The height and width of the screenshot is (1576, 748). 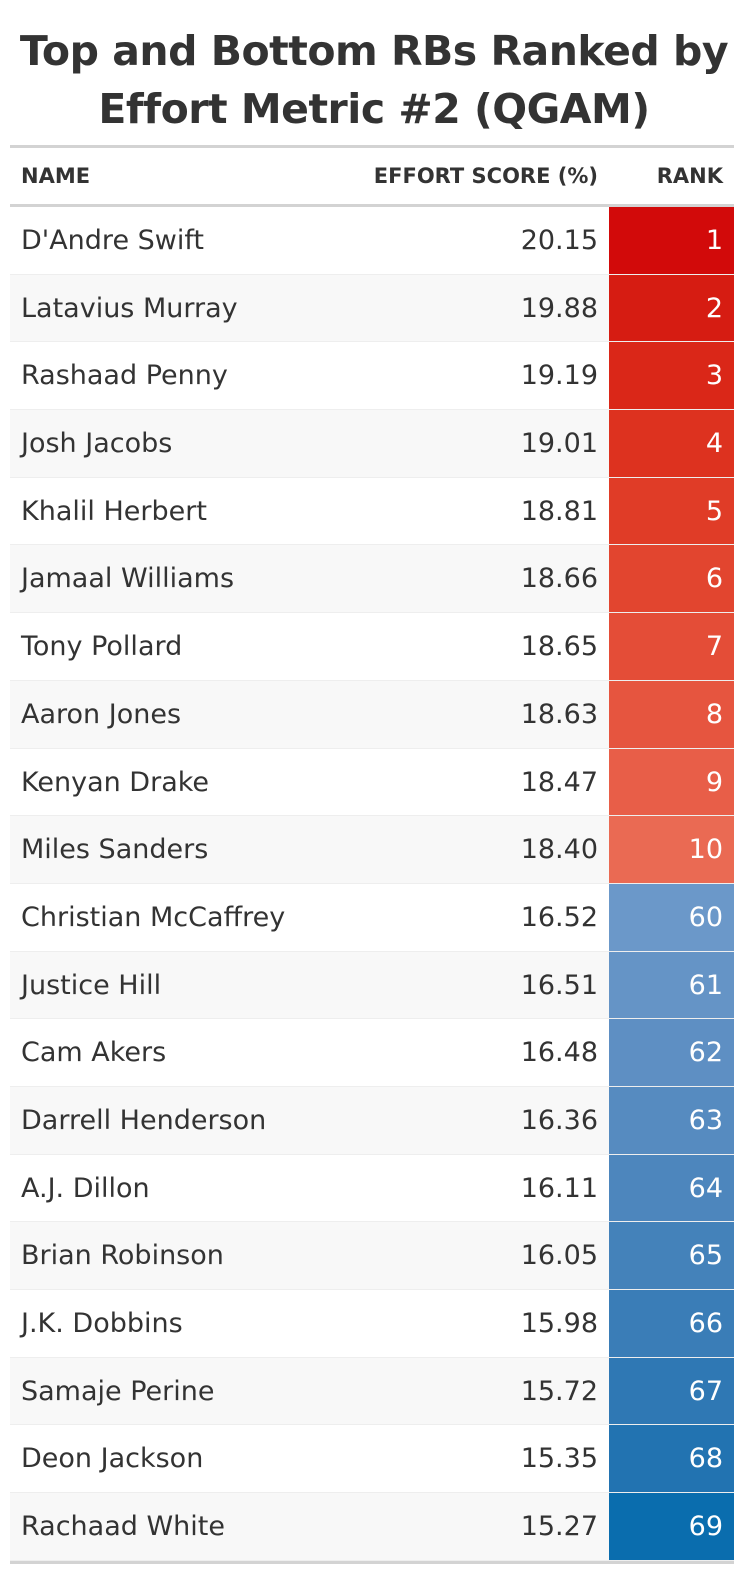 What do you see at coordinates (559, 1527) in the screenshot?
I see `effort-score-cell: 15.27` at bounding box center [559, 1527].